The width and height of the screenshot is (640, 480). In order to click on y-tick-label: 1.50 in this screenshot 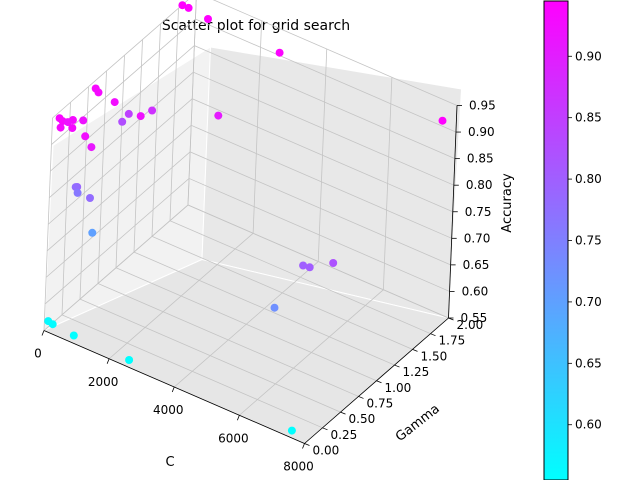, I will do `click(434, 356)`.